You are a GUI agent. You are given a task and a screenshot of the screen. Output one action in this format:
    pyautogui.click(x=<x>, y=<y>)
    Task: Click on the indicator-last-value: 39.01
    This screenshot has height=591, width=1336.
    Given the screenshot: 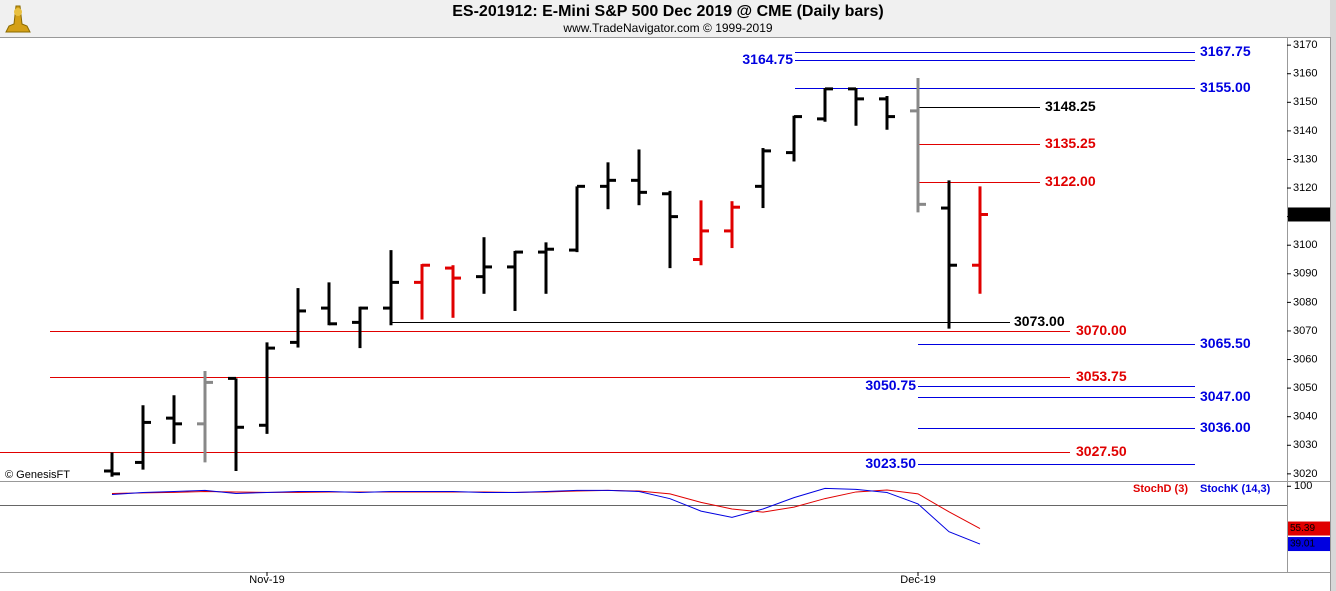 What is the action you would take?
    pyautogui.click(x=1302, y=544)
    